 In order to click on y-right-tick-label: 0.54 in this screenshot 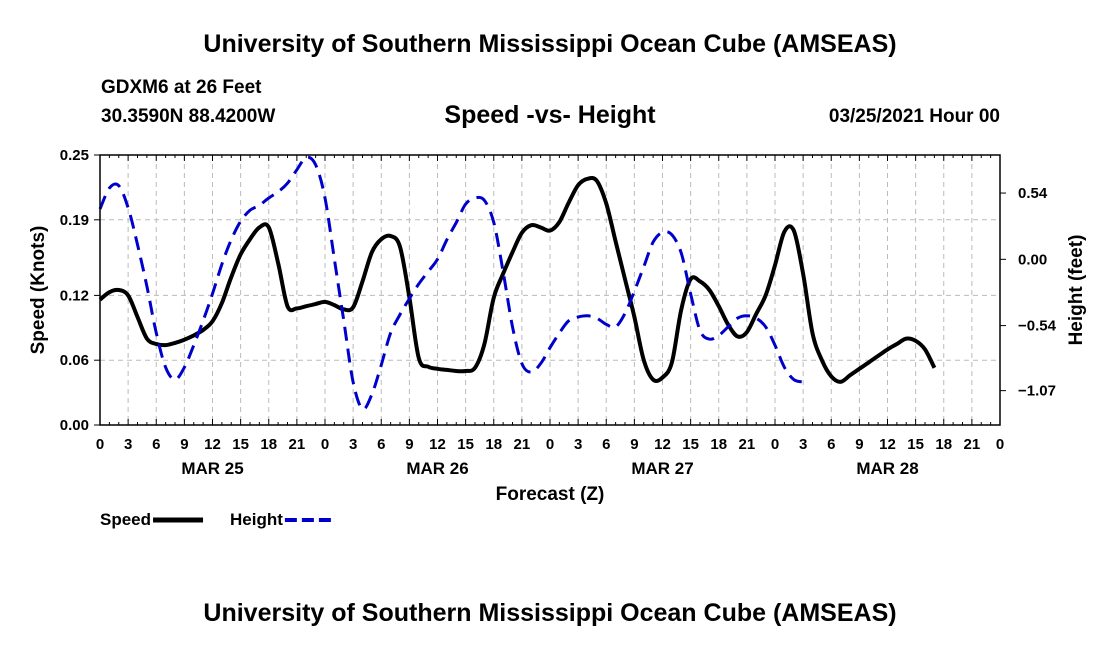, I will do `click(1033, 193)`.